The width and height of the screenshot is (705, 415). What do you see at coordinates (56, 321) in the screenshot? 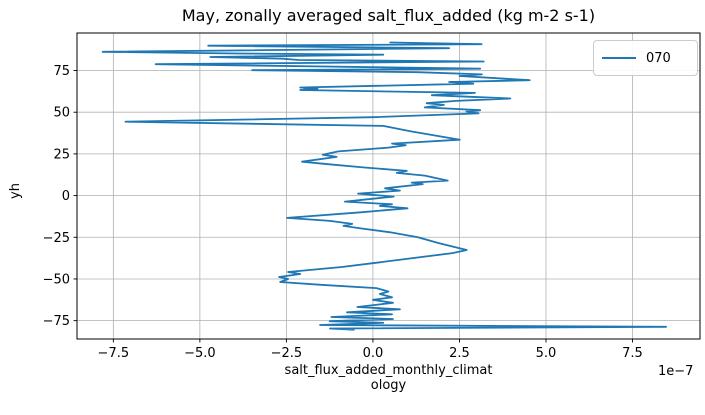
I see `y-tick-label: −75` at bounding box center [56, 321].